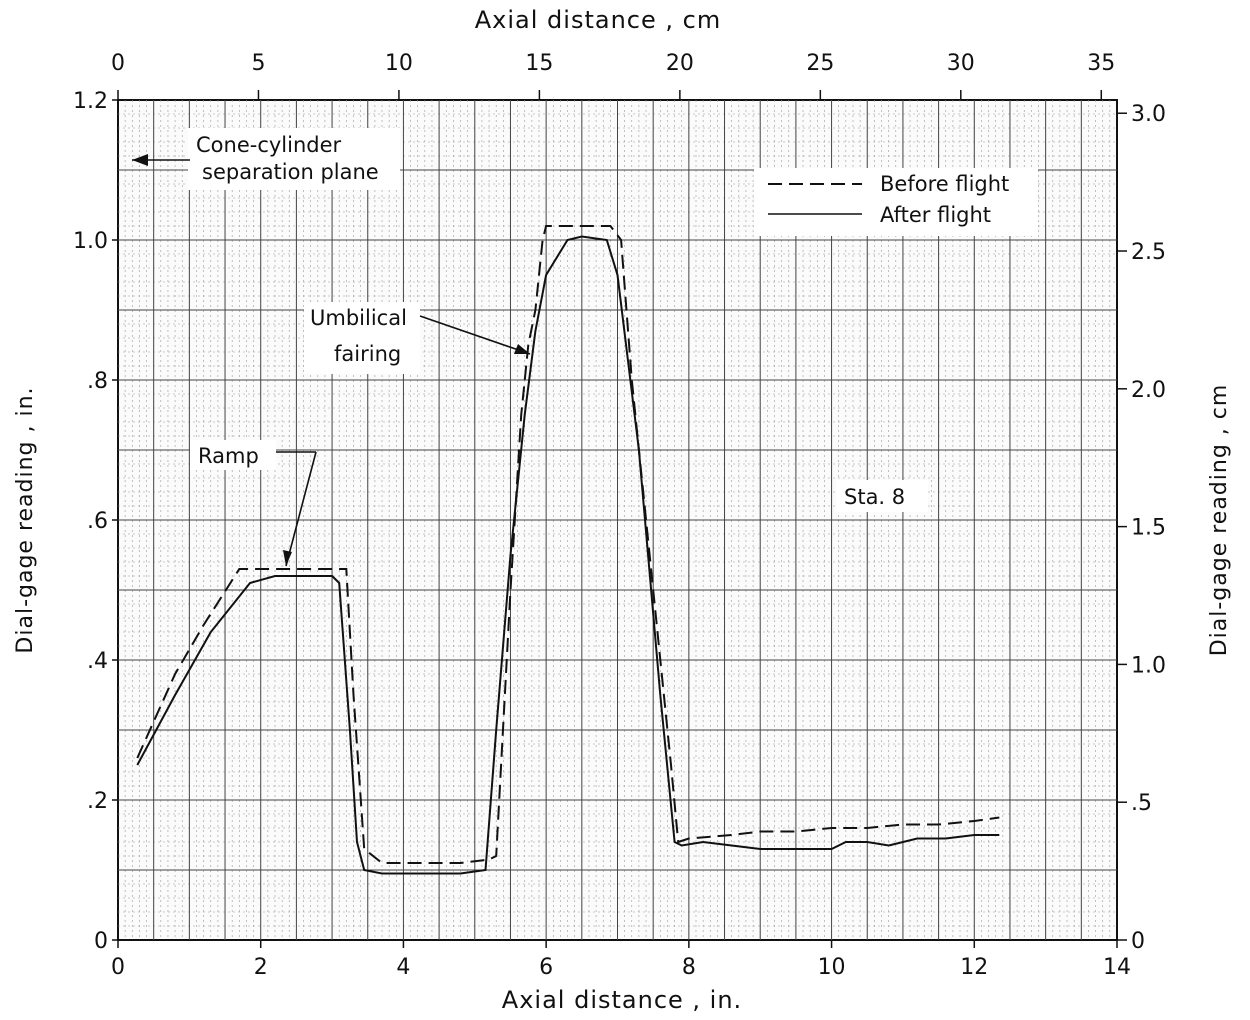  Describe the element at coordinates (97, 801) in the screenshot. I see `y-tick-label: .2` at that location.